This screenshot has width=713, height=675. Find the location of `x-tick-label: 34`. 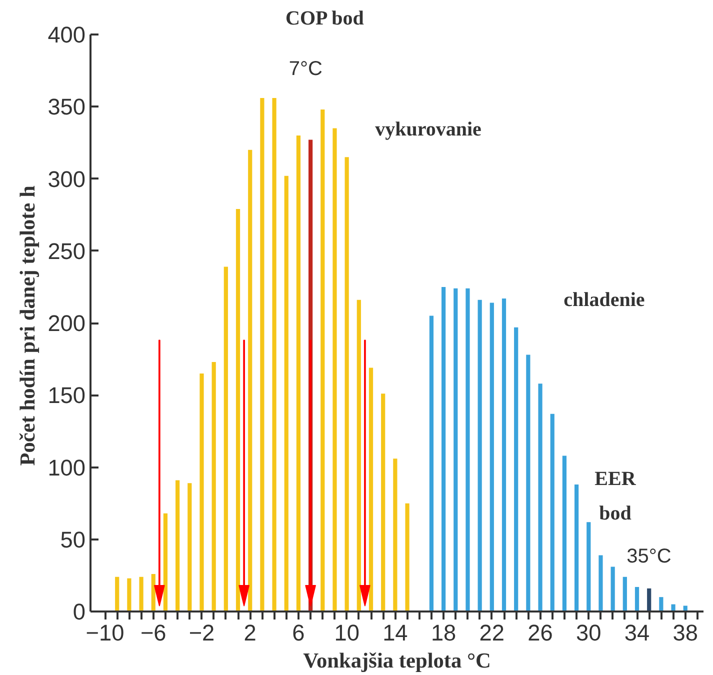

x-tick-label: 34 is located at coordinates (637, 633).